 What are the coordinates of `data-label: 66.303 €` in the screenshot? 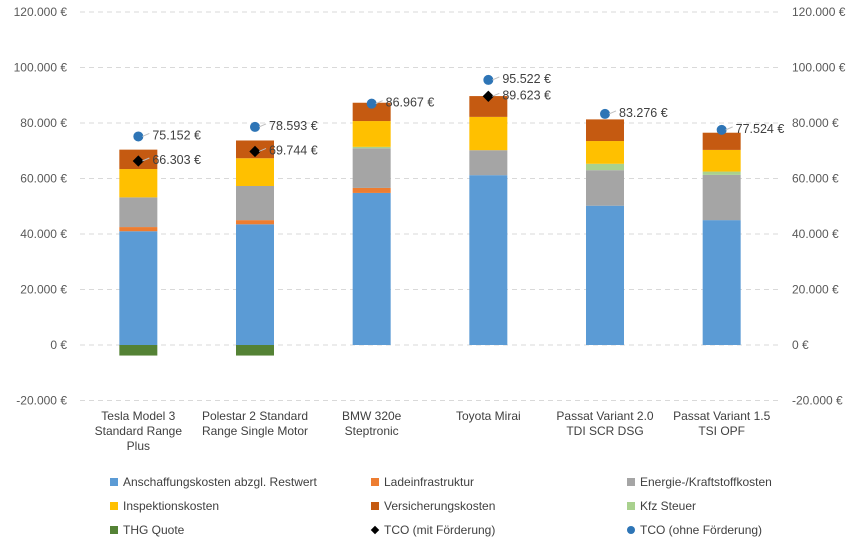 It's located at (176, 160).